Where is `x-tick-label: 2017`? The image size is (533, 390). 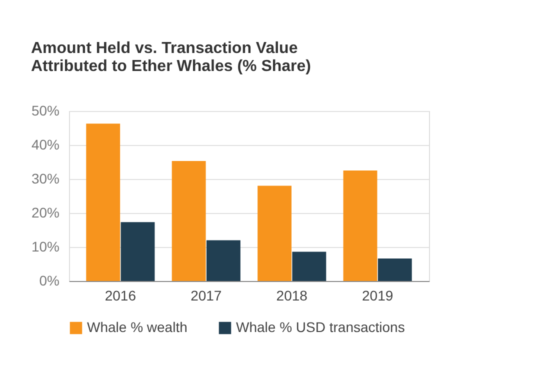
x-tick-label: 2017 is located at coordinates (206, 296).